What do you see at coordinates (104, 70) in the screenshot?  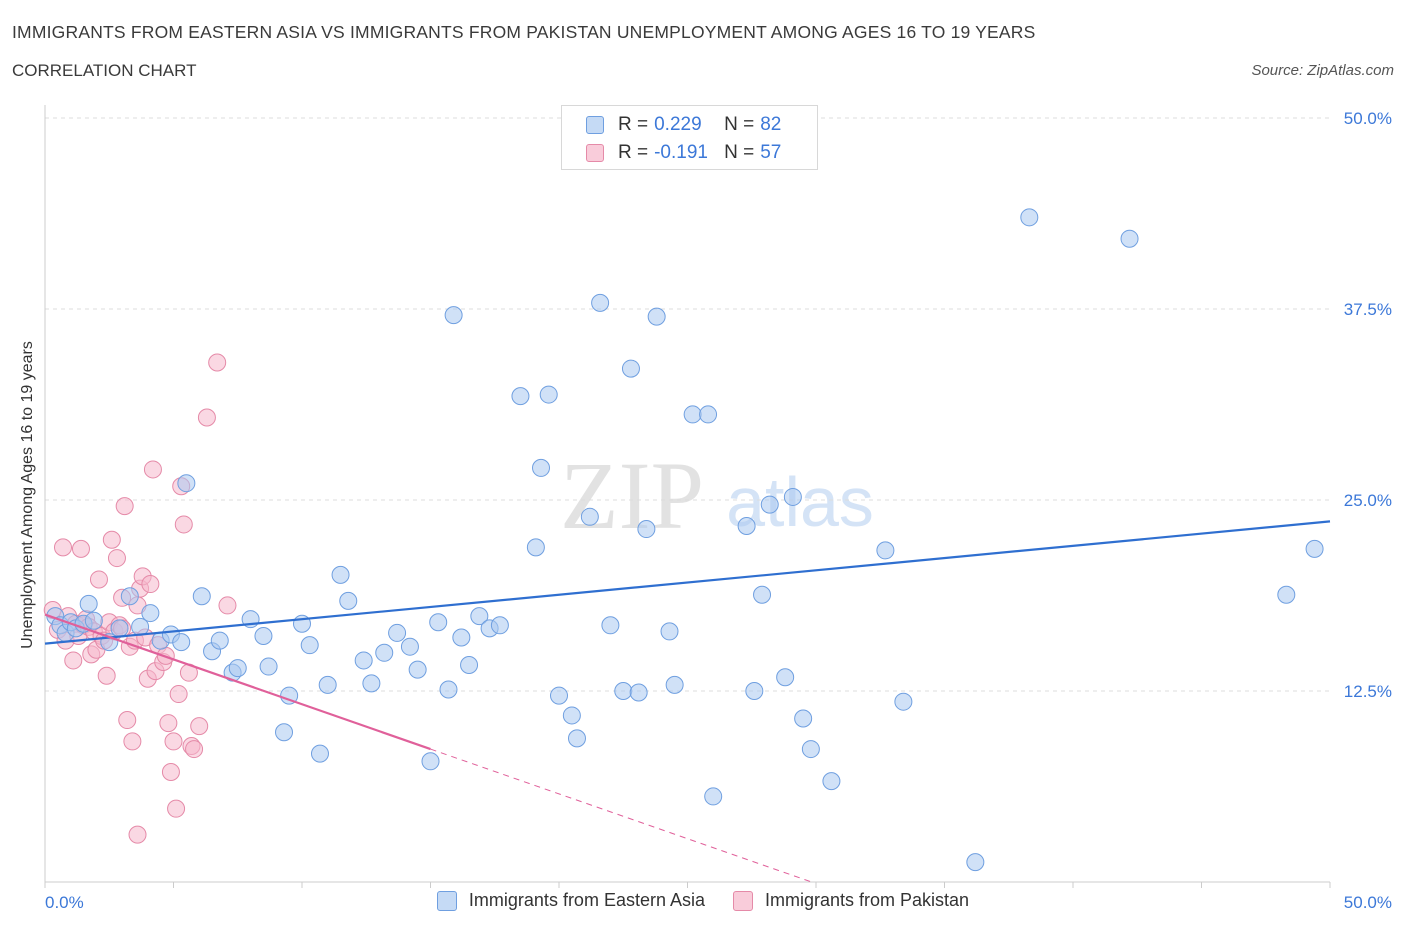 I see `chart-subtitle: CORRELATION CHART` at bounding box center [104, 70].